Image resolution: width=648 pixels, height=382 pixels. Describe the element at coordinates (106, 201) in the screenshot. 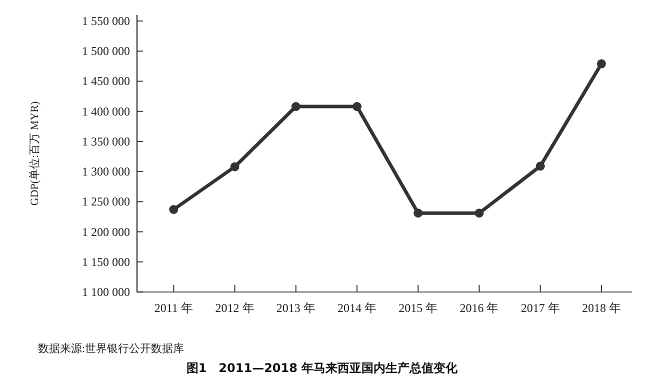

I see `y-tick-label: 1 250 000` at that location.